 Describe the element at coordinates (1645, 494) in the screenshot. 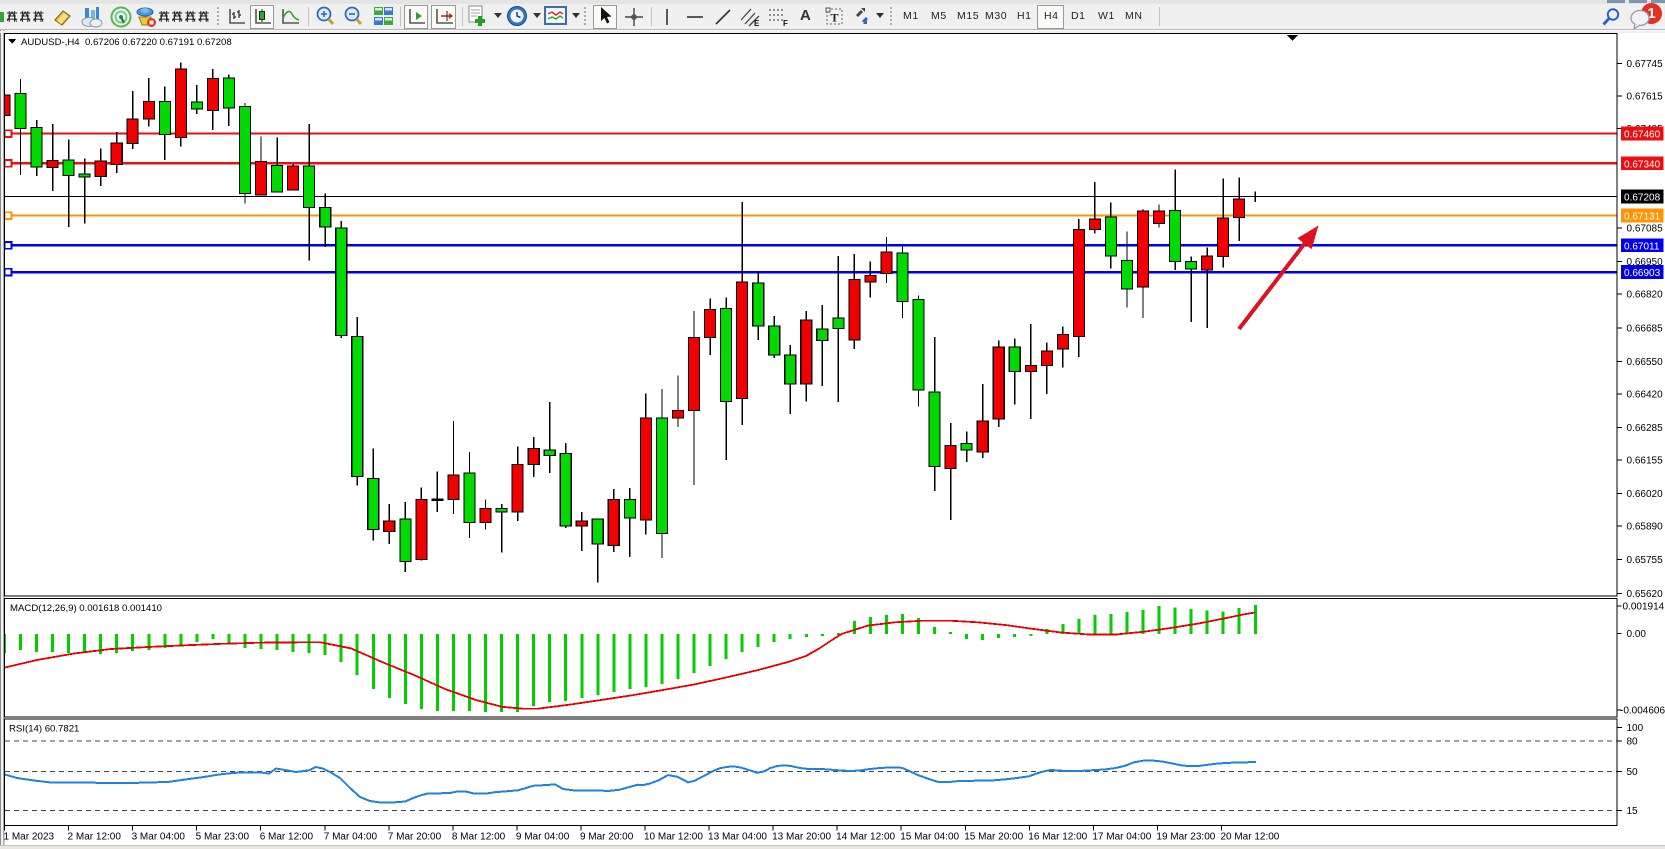

I see `svg-text: 0.66020` at that location.